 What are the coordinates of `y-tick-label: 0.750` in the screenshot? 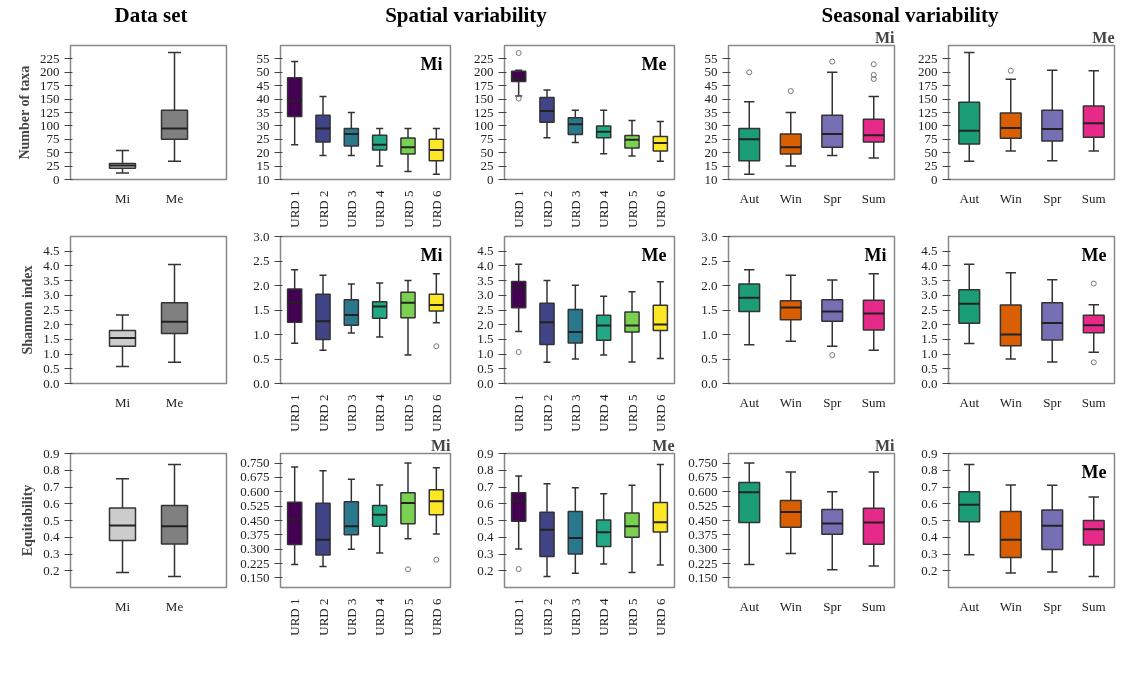 It's located at (255, 463).